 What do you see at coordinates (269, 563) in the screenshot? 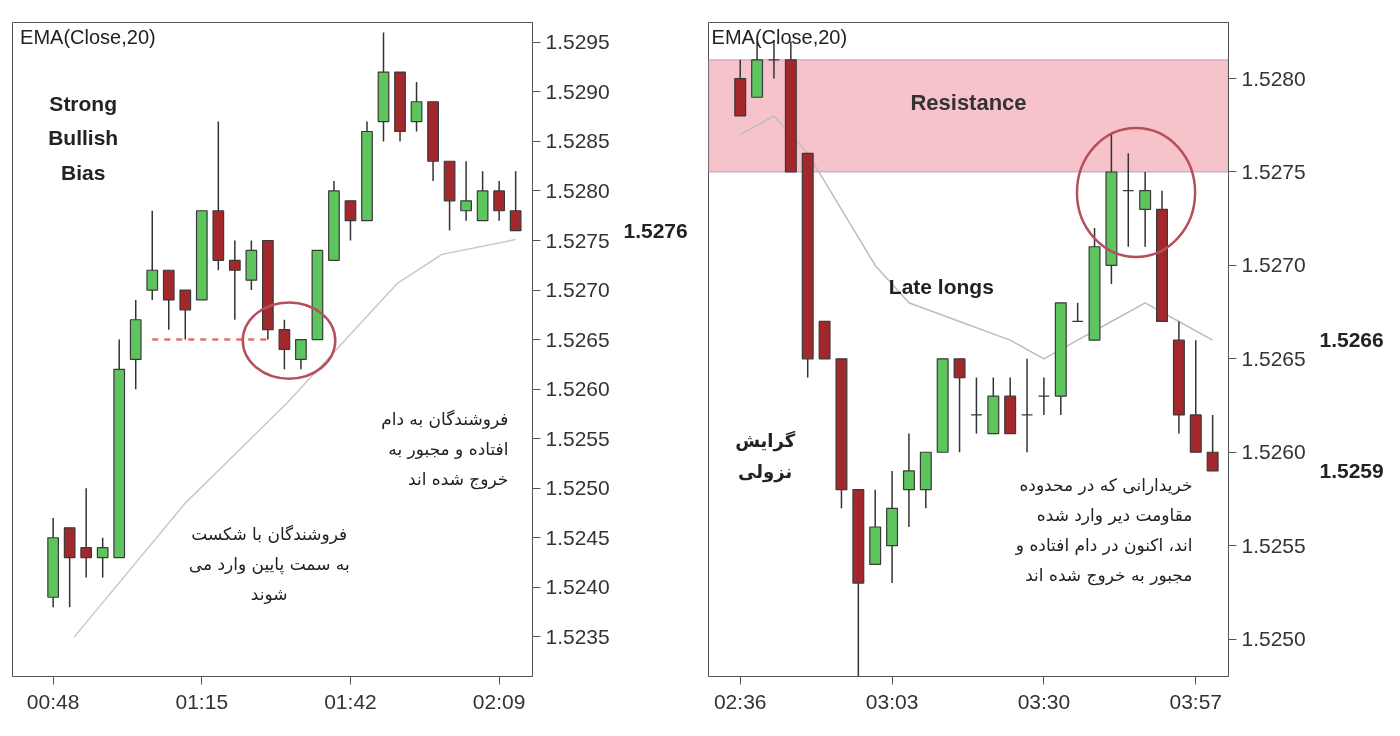
I see `annotation: فروشندگان با شکست به سمت پایین وارد می شوند` at bounding box center [269, 563].